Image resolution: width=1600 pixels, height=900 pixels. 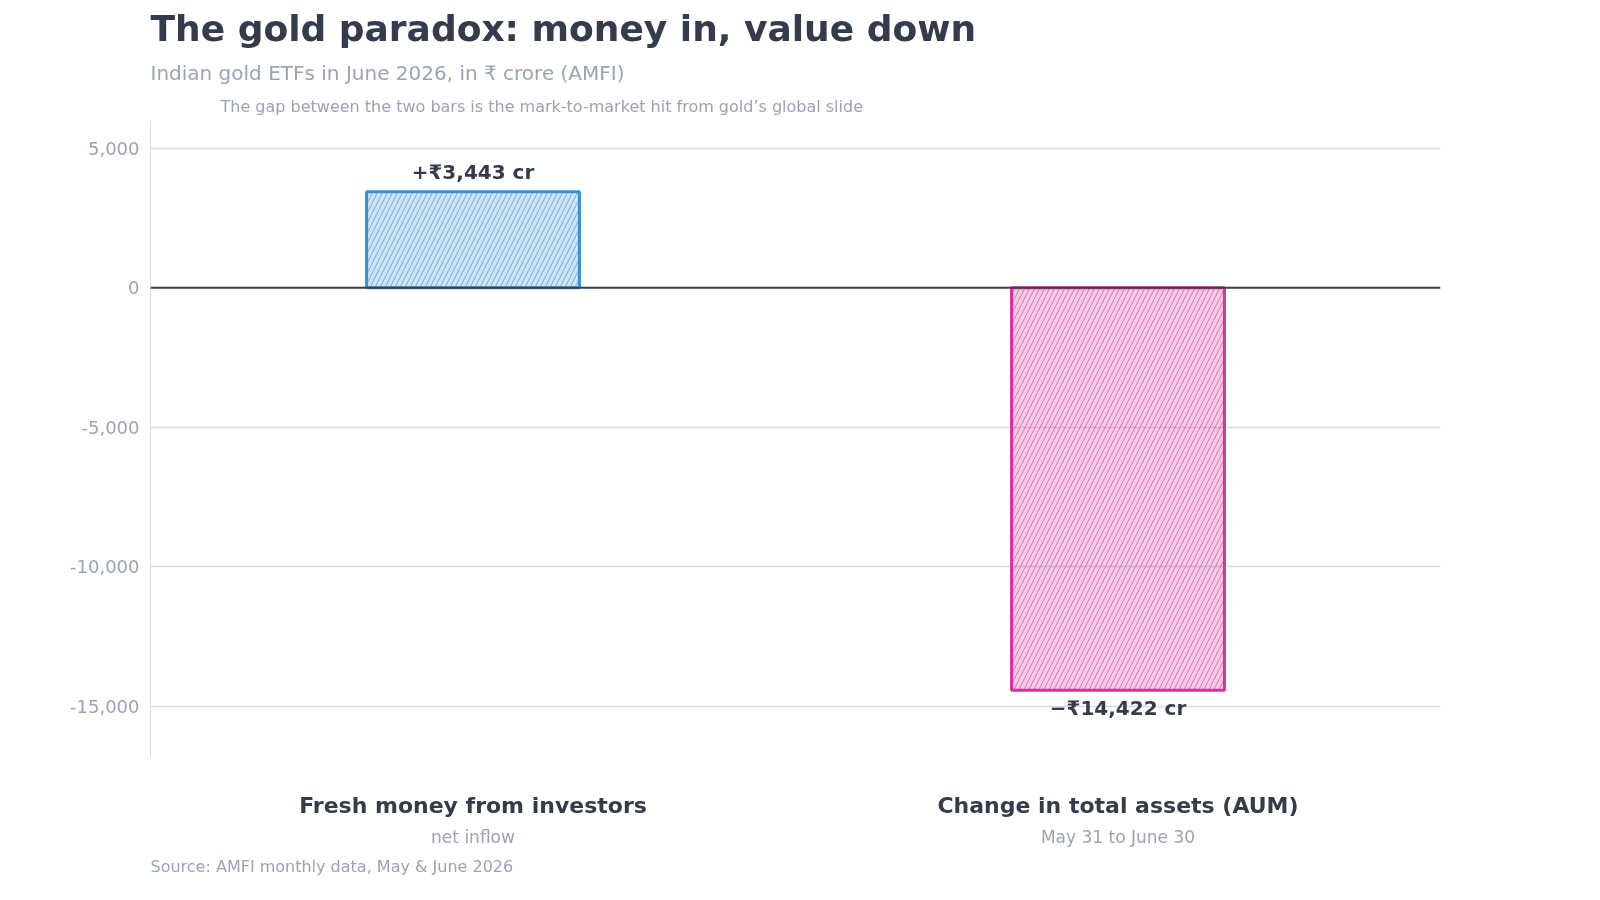 What do you see at coordinates (113, 148) in the screenshot?
I see `y-tick-label: 5,000` at bounding box center [113, 148].